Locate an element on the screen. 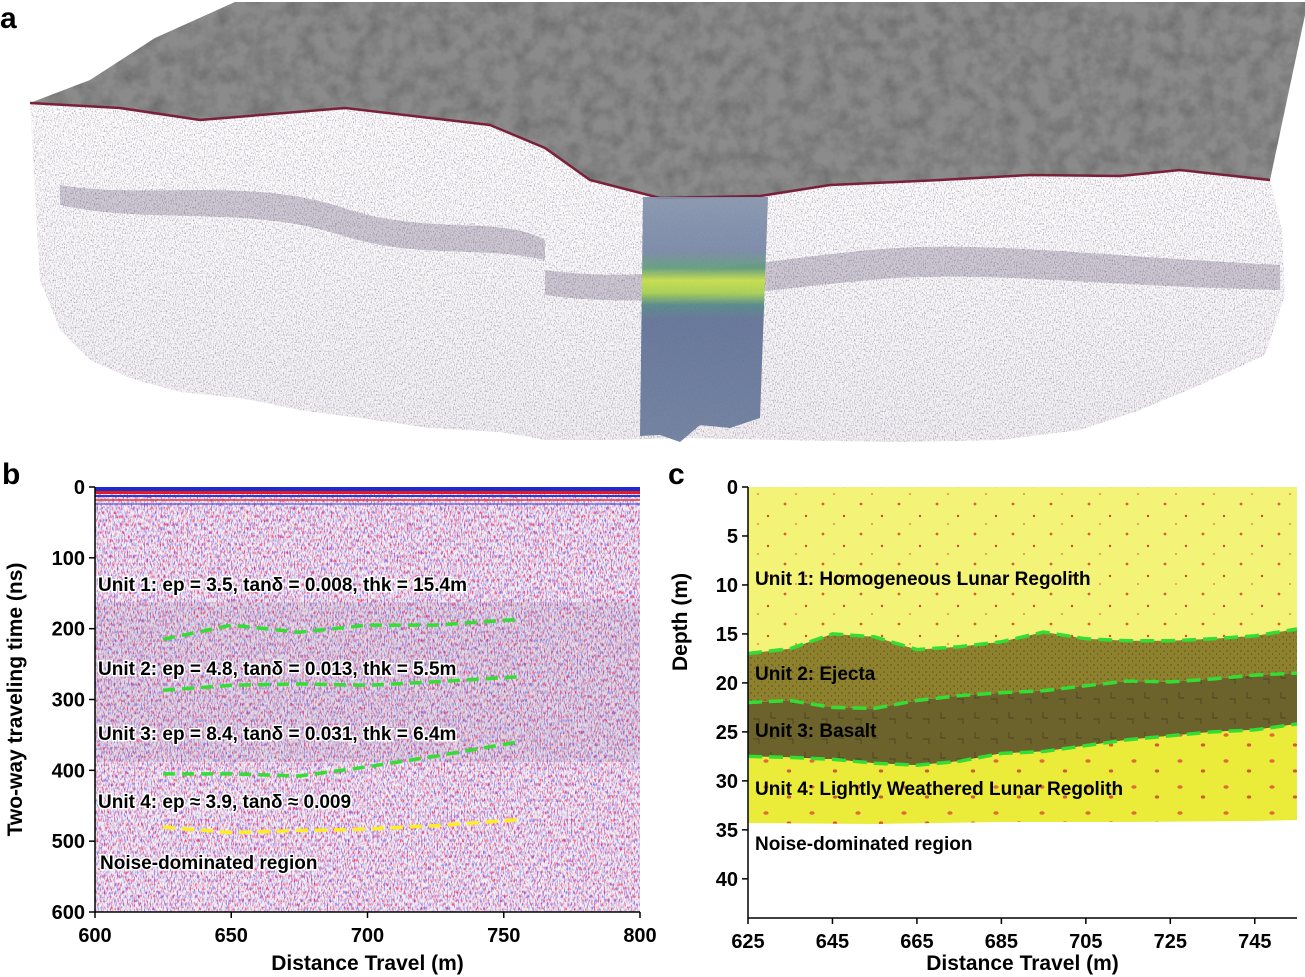 The height and width of the screenshot is (977, 1305). c-y-tick-label: 35 is located at coordinates (727, 831).